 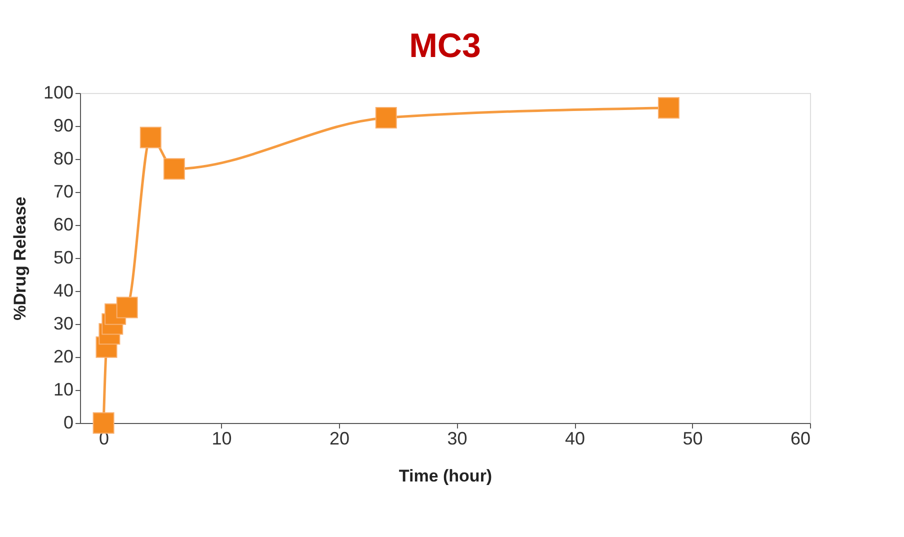 What do you see at coordinates (63, 192) in the screenshot?
I see `y-tick-label: 70` at bounding box center [63, 192].